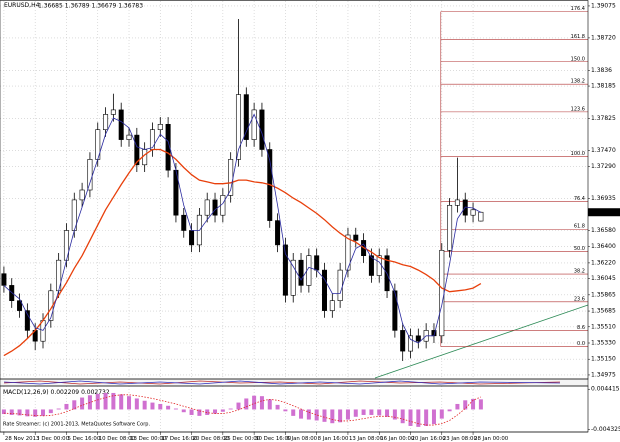 The image size is (620, 442). Describe the element at coordinates (491, 439) in the screenshot. I see `x-tick-label: 28 Jan 00:00` at that location.